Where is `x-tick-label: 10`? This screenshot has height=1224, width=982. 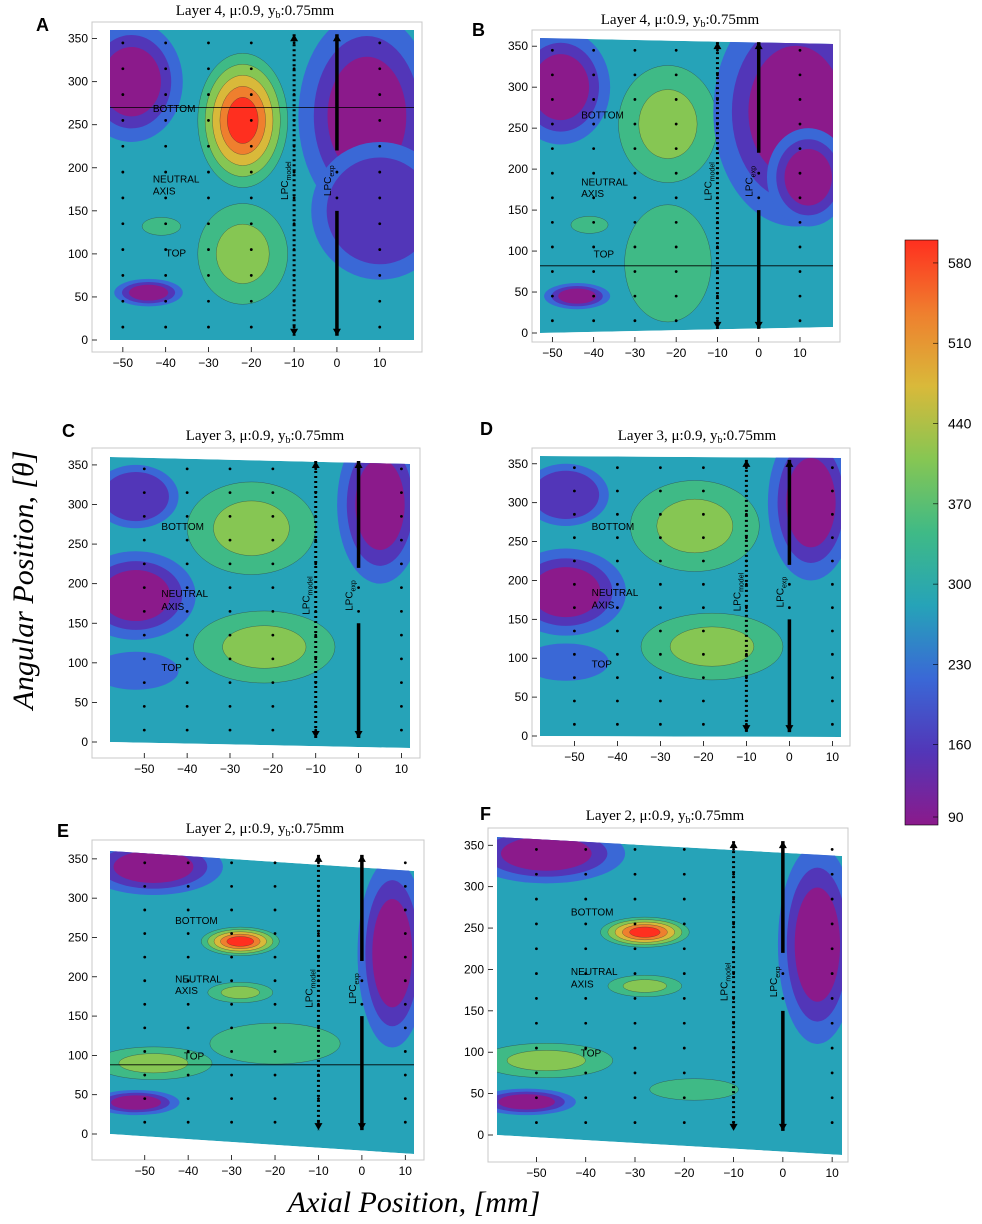 x-tick-label: 10 is located at coordinates (402, 769).